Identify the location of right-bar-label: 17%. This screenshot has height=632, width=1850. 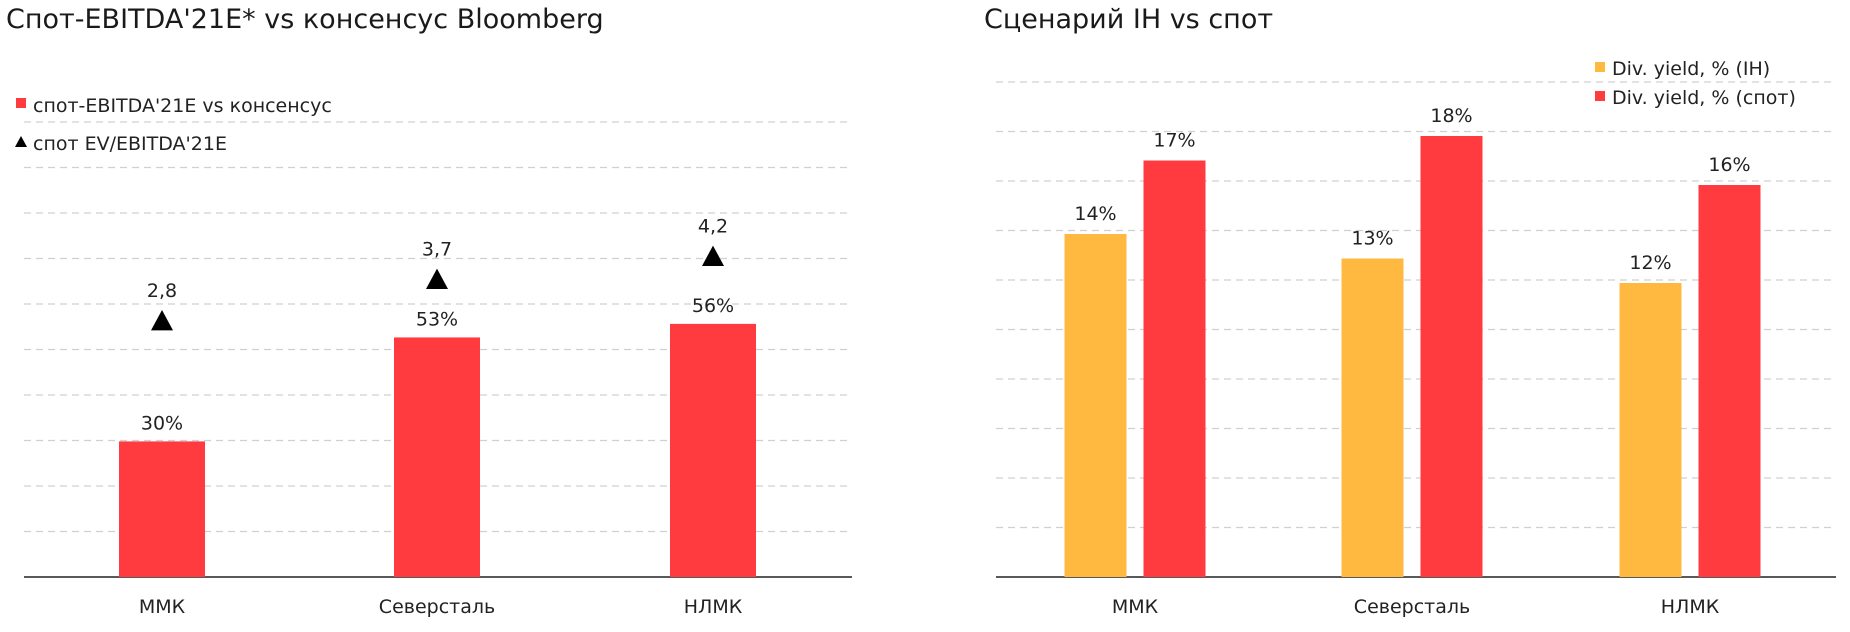
(1174, 141).